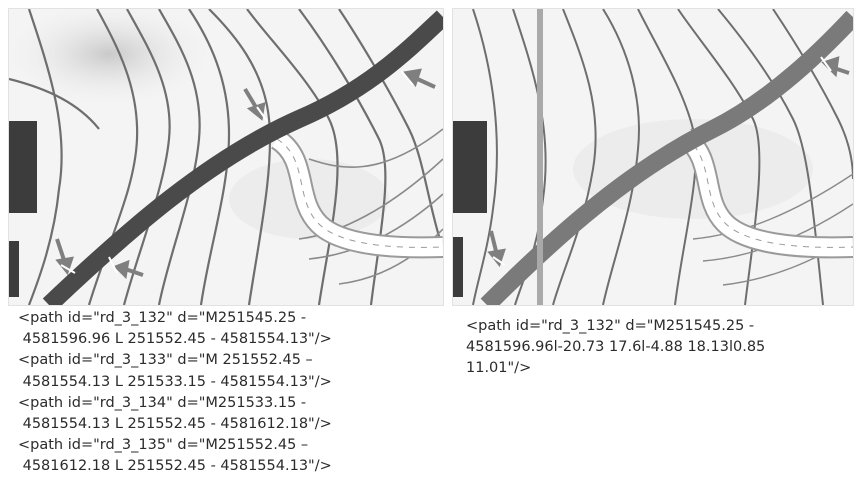  Describe the element at coordinates (175, 424) in the screenshot. I see `code-line: 4581554.13 L 251552.45 - 4581612.18"/>` at that location.